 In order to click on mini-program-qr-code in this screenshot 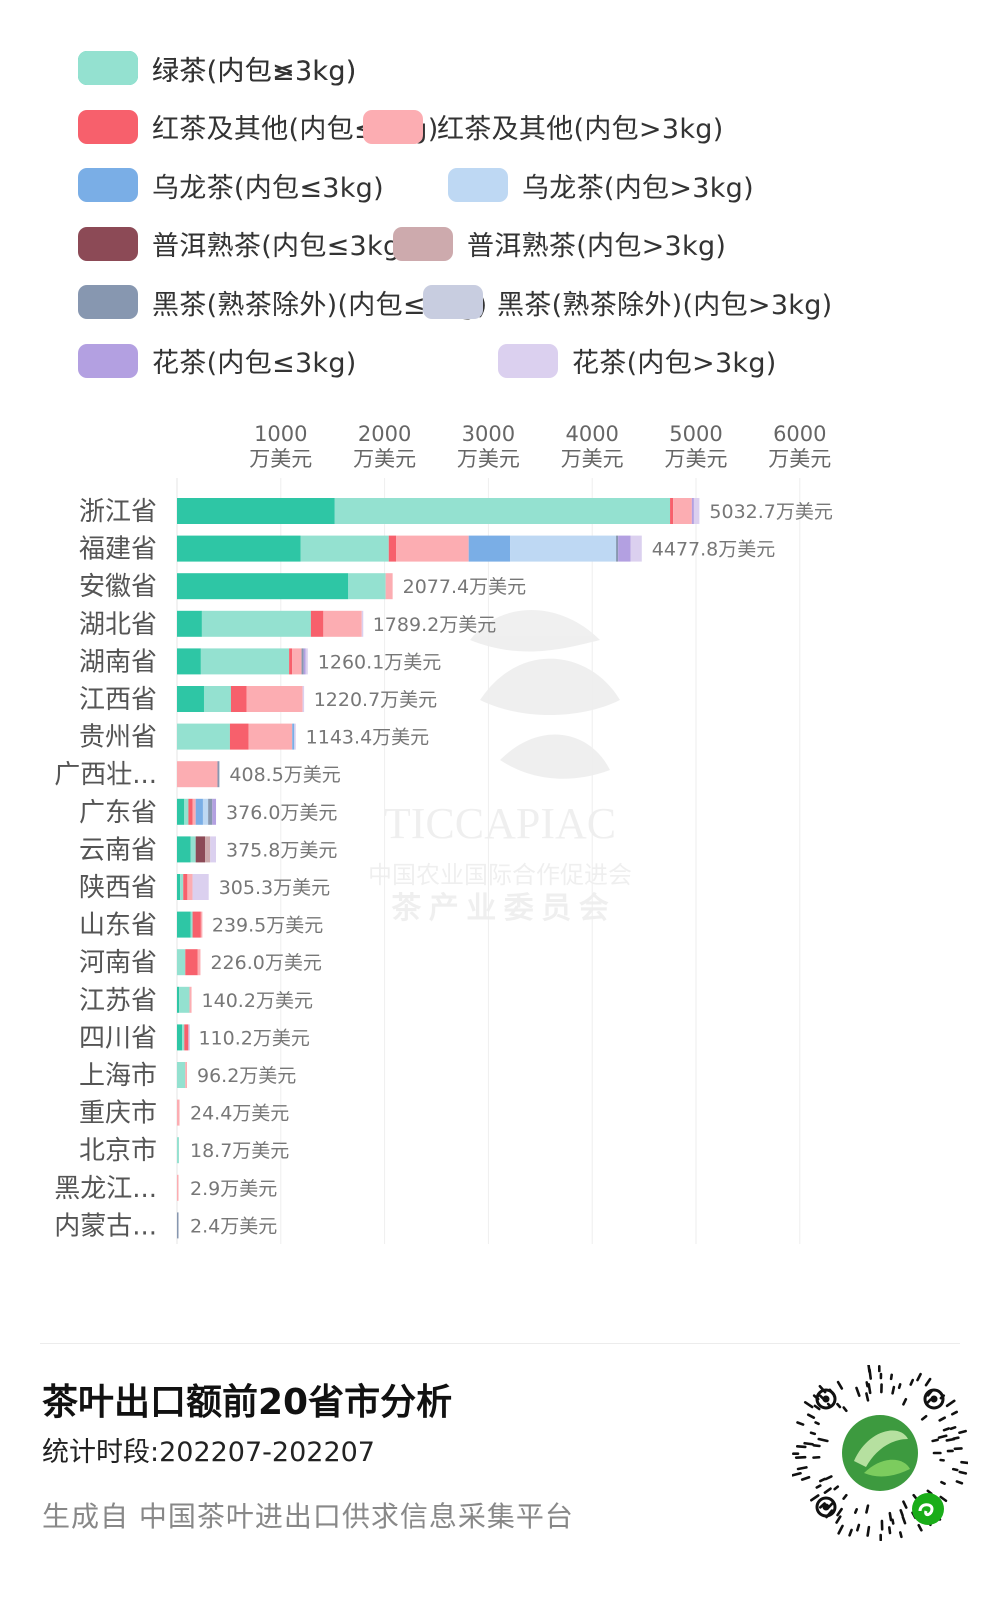, I will do `click(880, 1453)`.